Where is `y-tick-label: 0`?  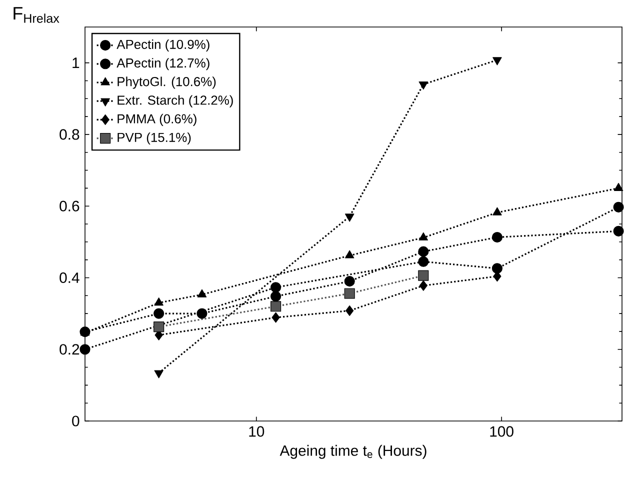 y-tick-label: 0 is located at coordinates (76, 421).